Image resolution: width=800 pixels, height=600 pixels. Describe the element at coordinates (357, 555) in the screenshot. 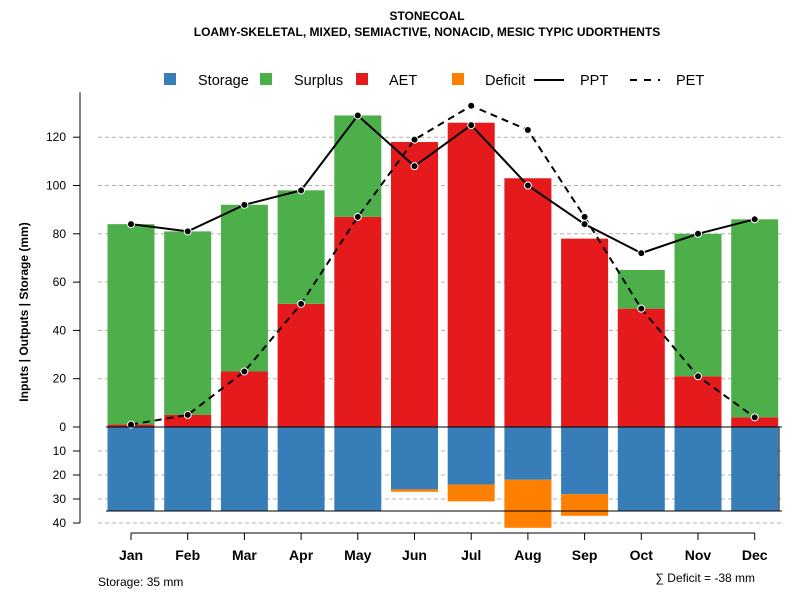

I see `x-tick-label: May` at that location.